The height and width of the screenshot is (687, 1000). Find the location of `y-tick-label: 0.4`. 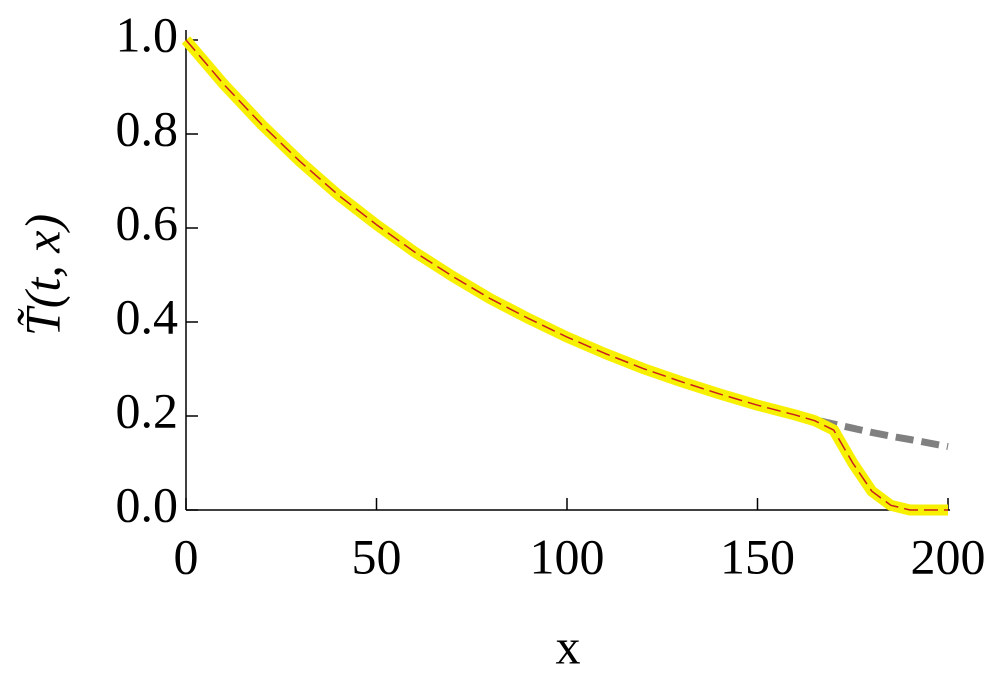

y-tick-label: 0.4 is located at coordinates (147, 316).